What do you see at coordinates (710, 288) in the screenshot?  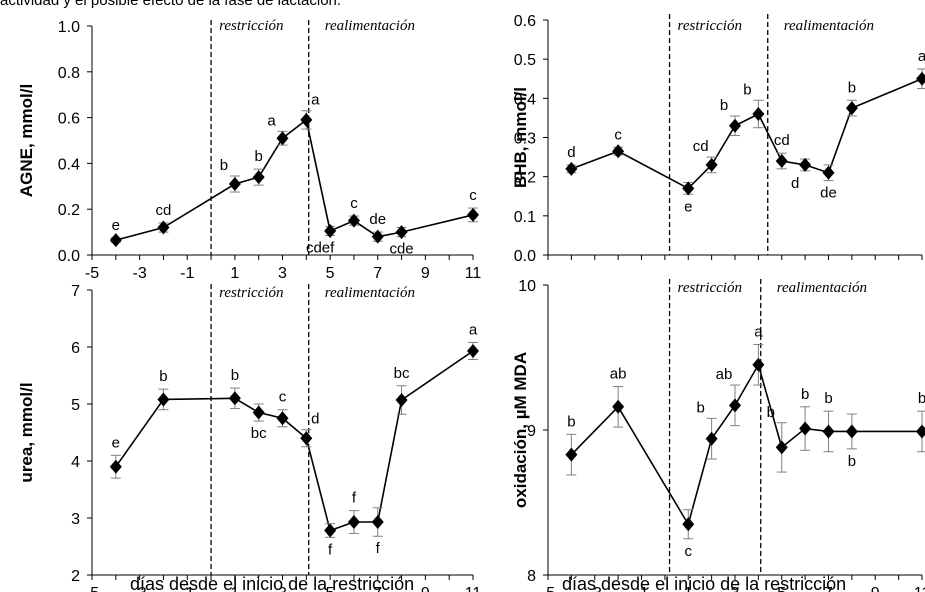 I see `phase-label-restriccion: restricción` at bounding box center [710, 288].